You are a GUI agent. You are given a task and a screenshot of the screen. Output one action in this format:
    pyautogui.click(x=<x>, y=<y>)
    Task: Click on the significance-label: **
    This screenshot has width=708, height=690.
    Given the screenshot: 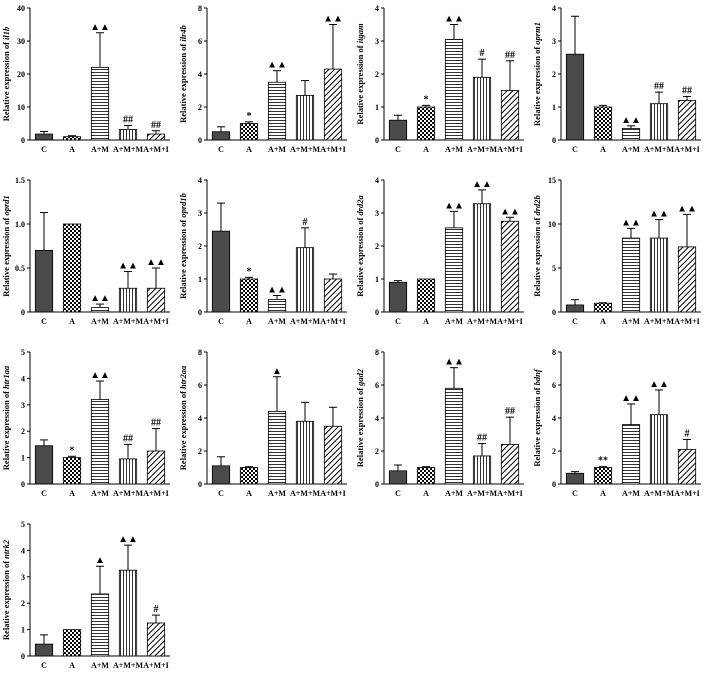 What is the action you would take?
    pyautogui.click(x=603, y=461)
    